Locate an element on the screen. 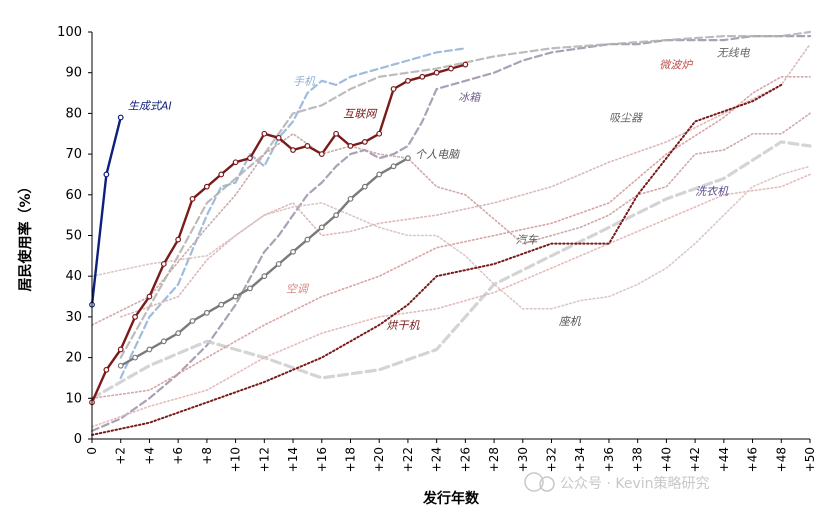  y-tick-label: 20 is located at coordinates (73, 358).